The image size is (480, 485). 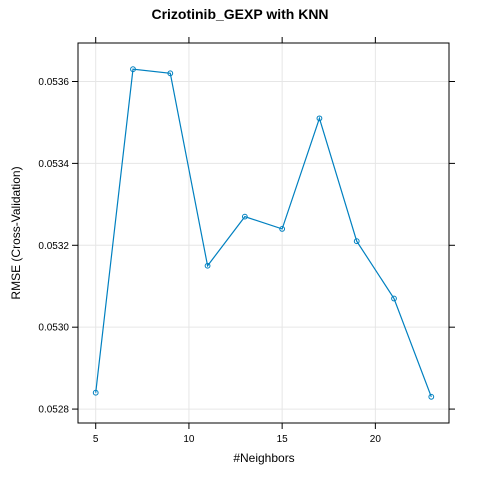 What do you see at coordinates (283, 439) in the screenshot?
I see `x-tick-label: 15` at bounding box center [283, 439].